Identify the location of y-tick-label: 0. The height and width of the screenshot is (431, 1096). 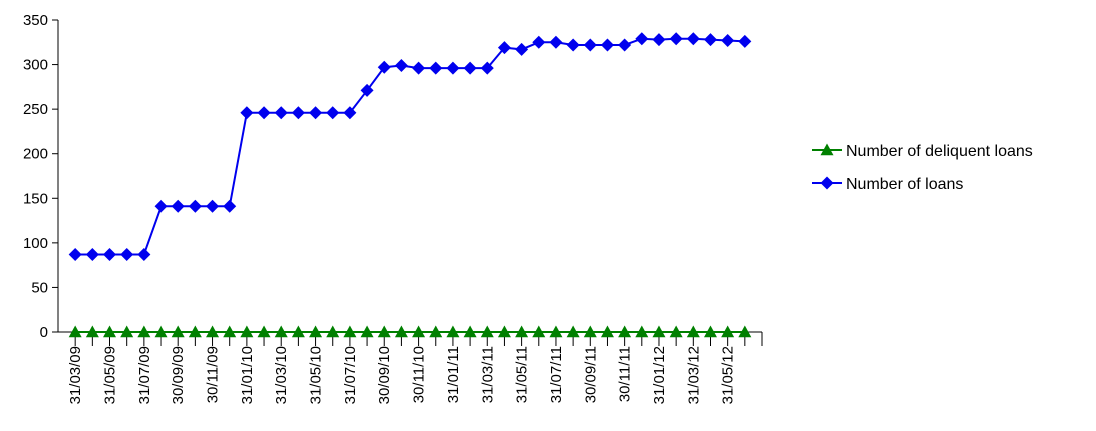
(44, 332).